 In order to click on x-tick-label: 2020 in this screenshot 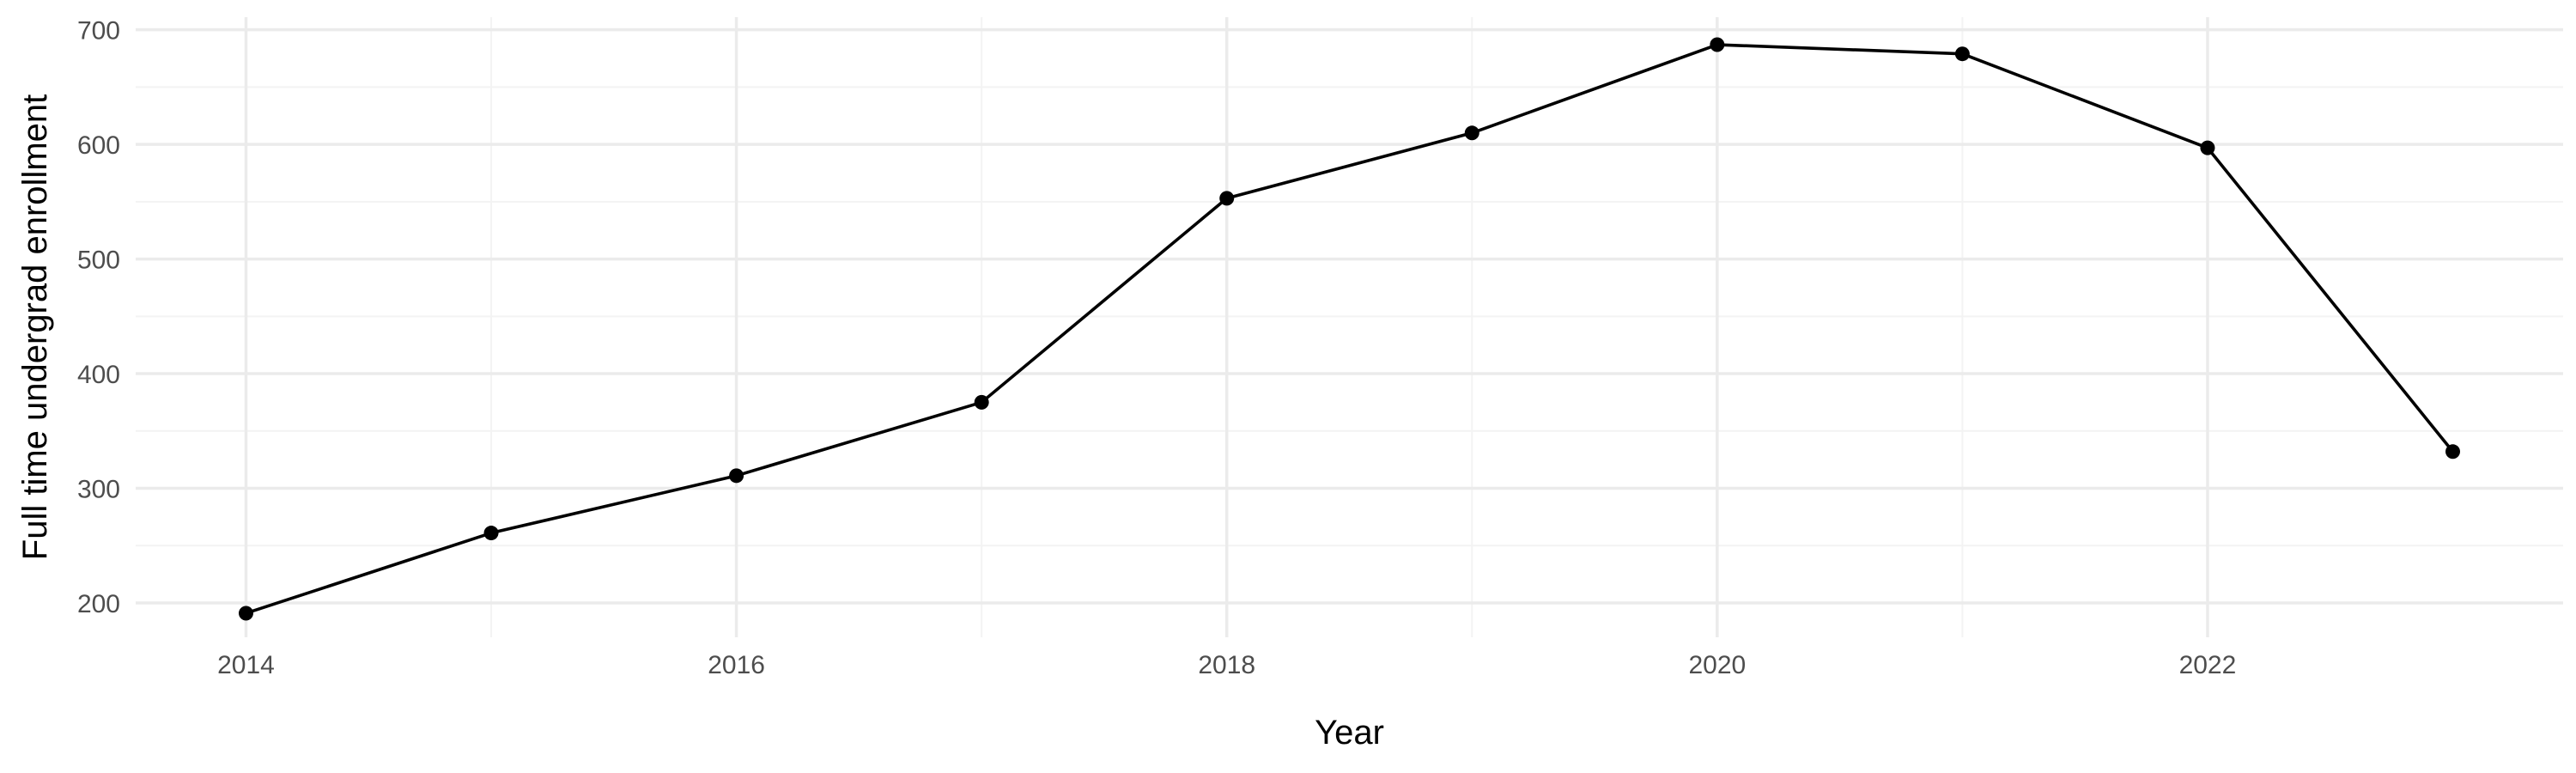, I will do `click(1717, 665)`.